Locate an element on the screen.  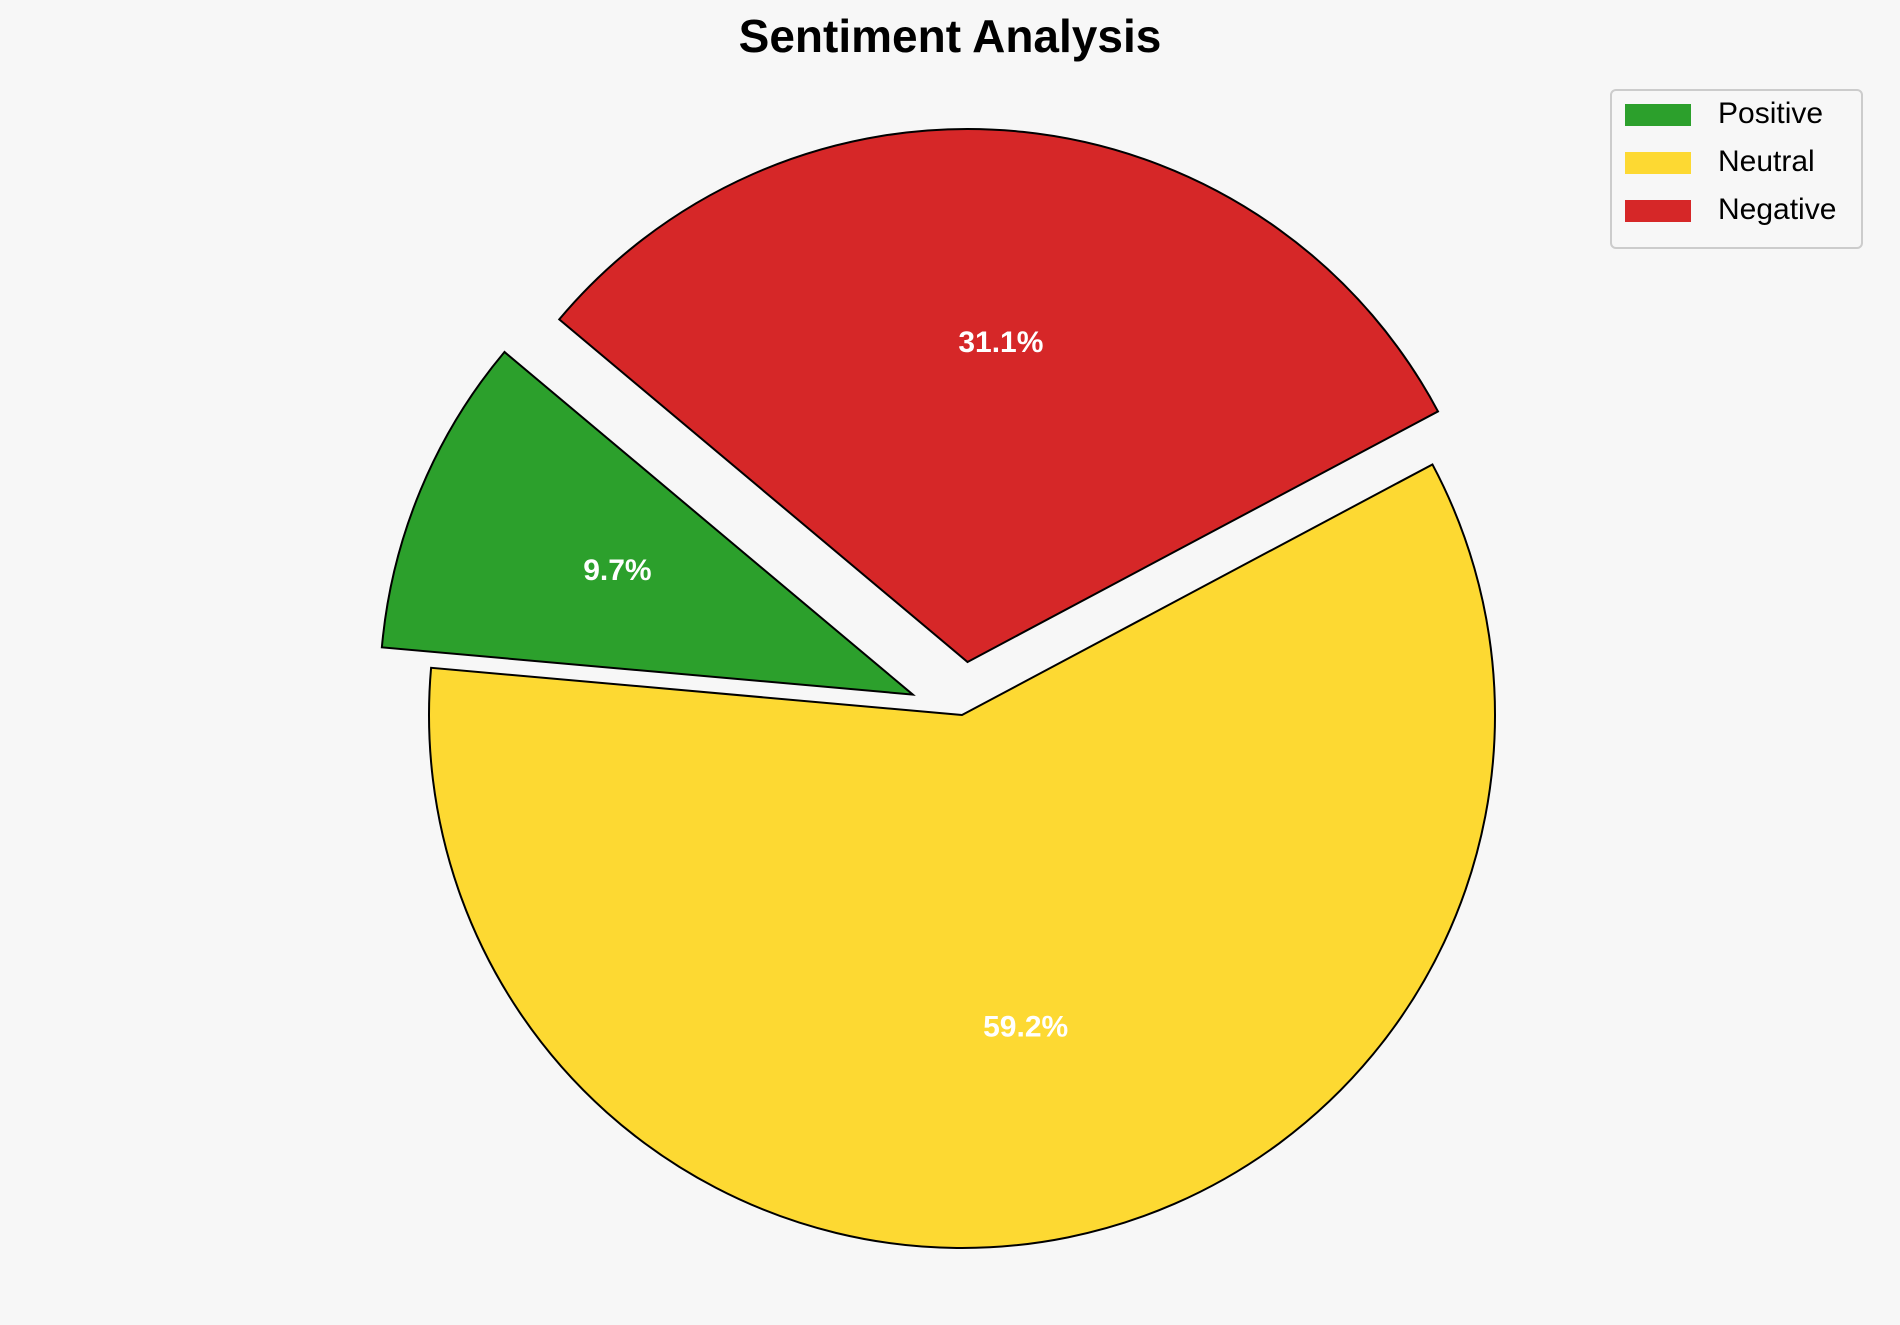
pie-wedge is located at coordinates (648, 523).